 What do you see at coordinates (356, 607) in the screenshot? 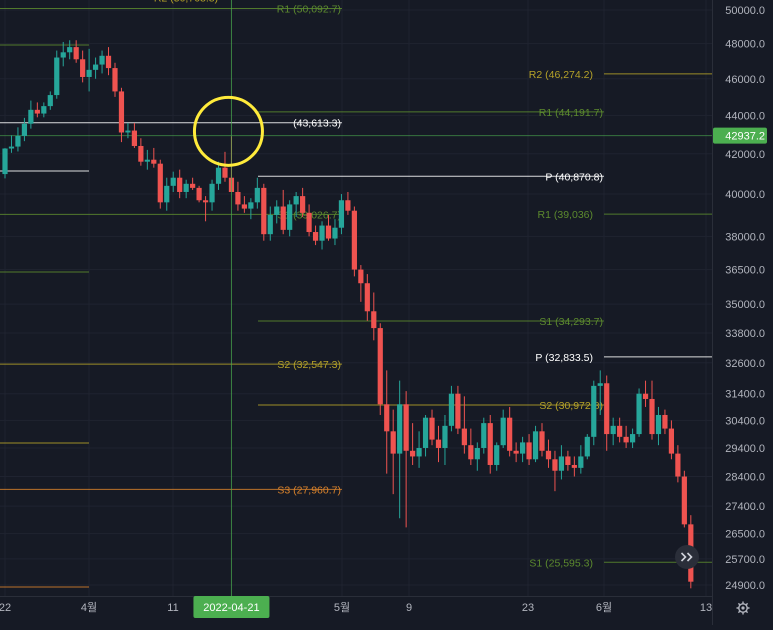
I see `time-axis: 22 4월 11 5월 9 23 6월 13` at bounding box center [356, 607].